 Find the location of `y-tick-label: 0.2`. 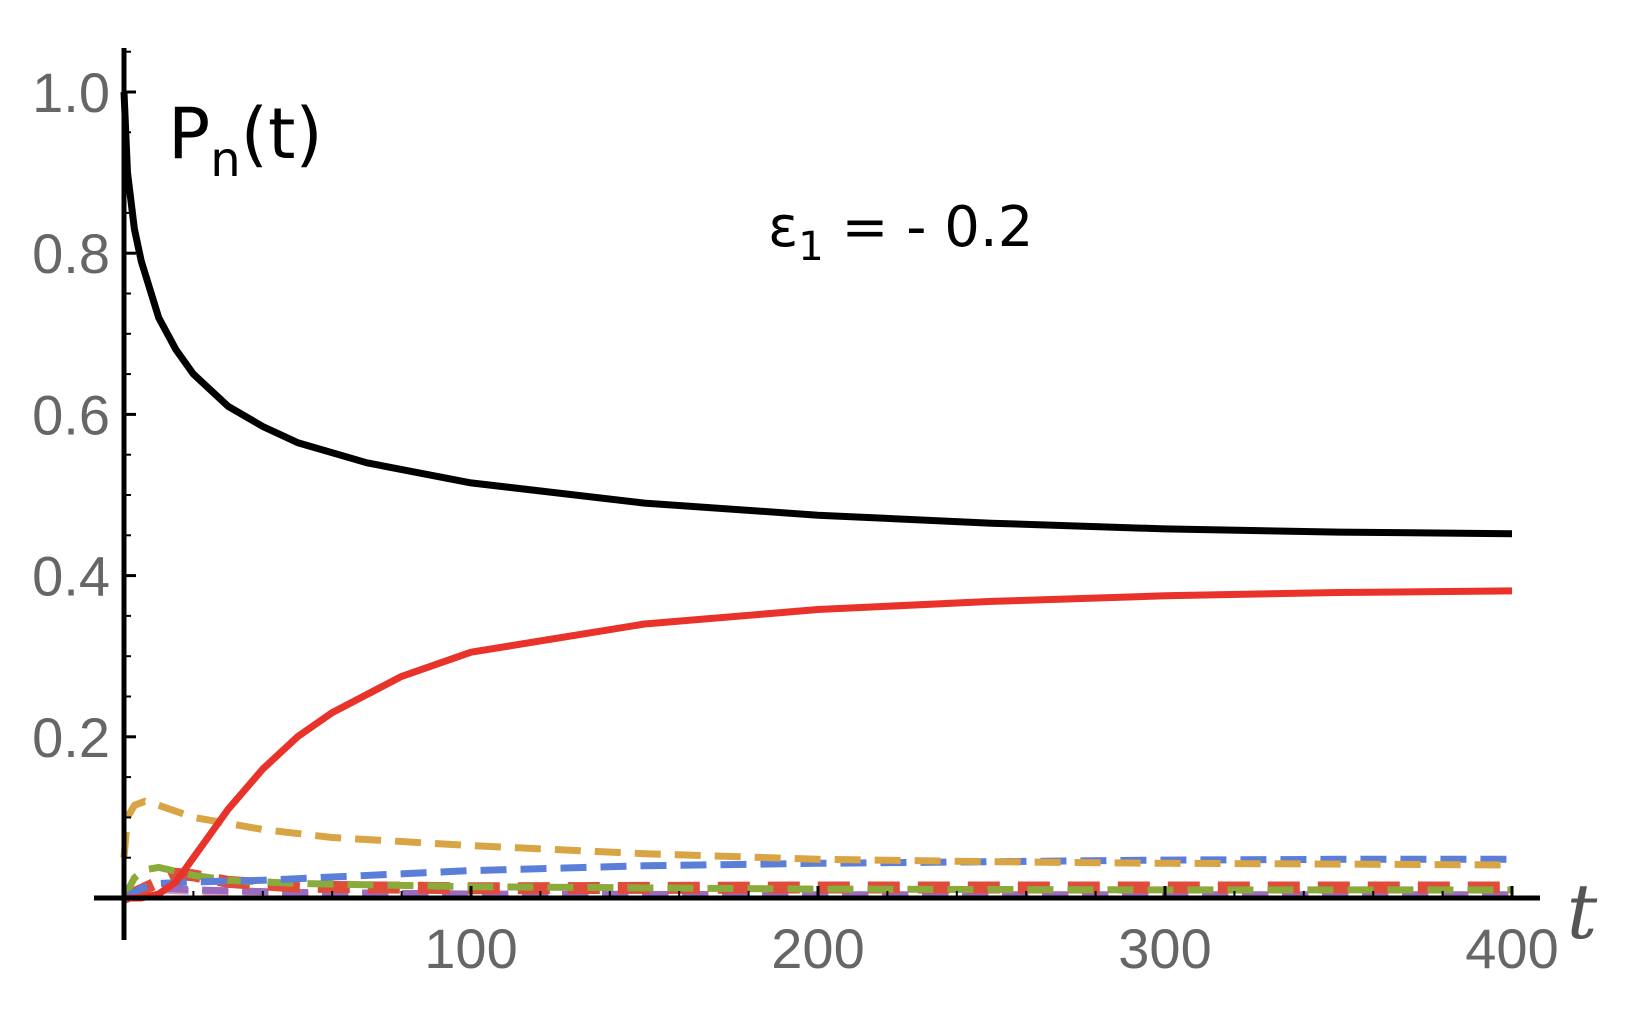

y-tick-label: 0.2 is located at coordinates (71, 737).